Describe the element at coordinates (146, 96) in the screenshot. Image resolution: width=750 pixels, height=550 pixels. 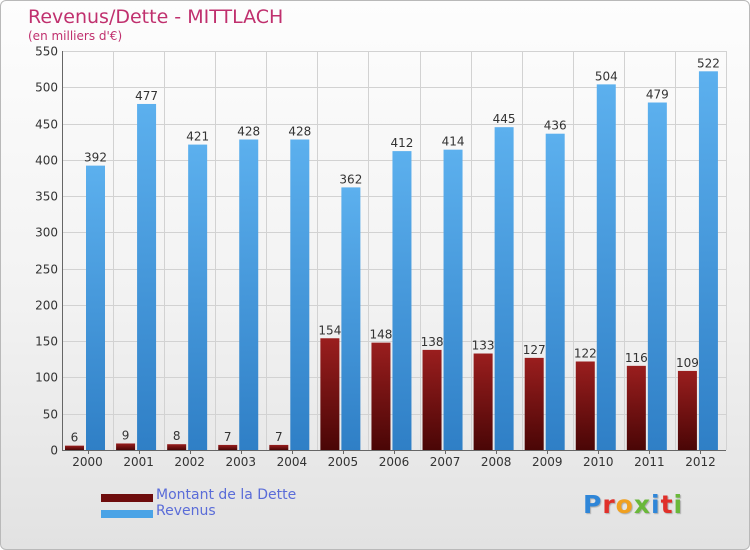
I see `revenus-data-label: 477` at that location.